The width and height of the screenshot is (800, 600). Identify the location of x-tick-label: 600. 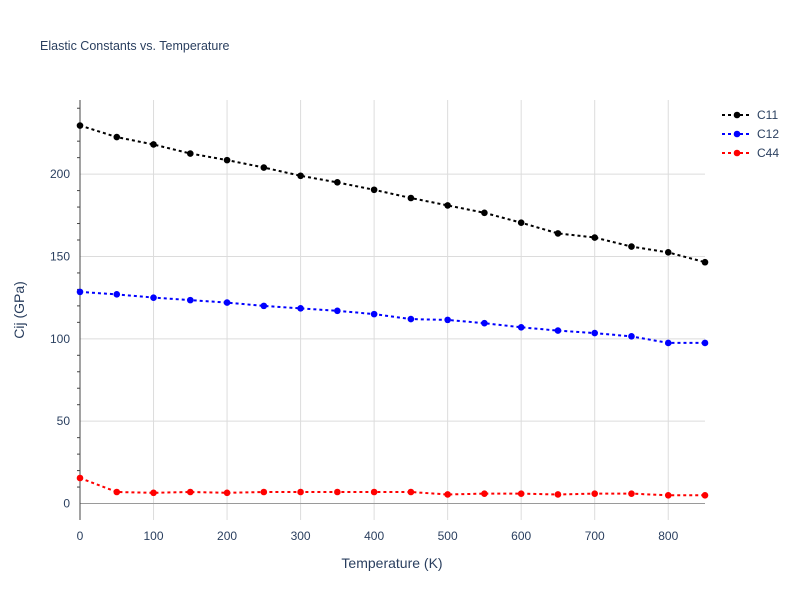
(521, 536).